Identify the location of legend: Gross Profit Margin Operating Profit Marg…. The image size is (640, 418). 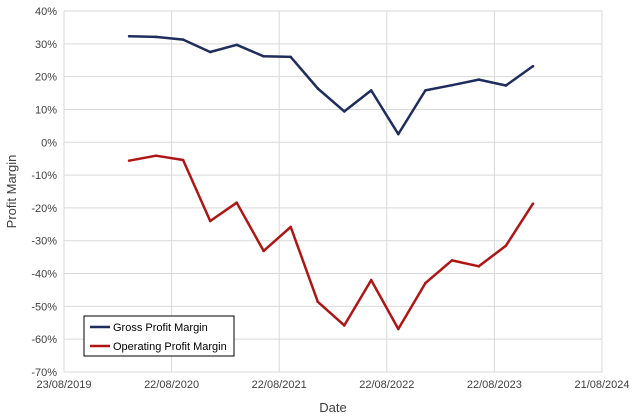
(159, 336).